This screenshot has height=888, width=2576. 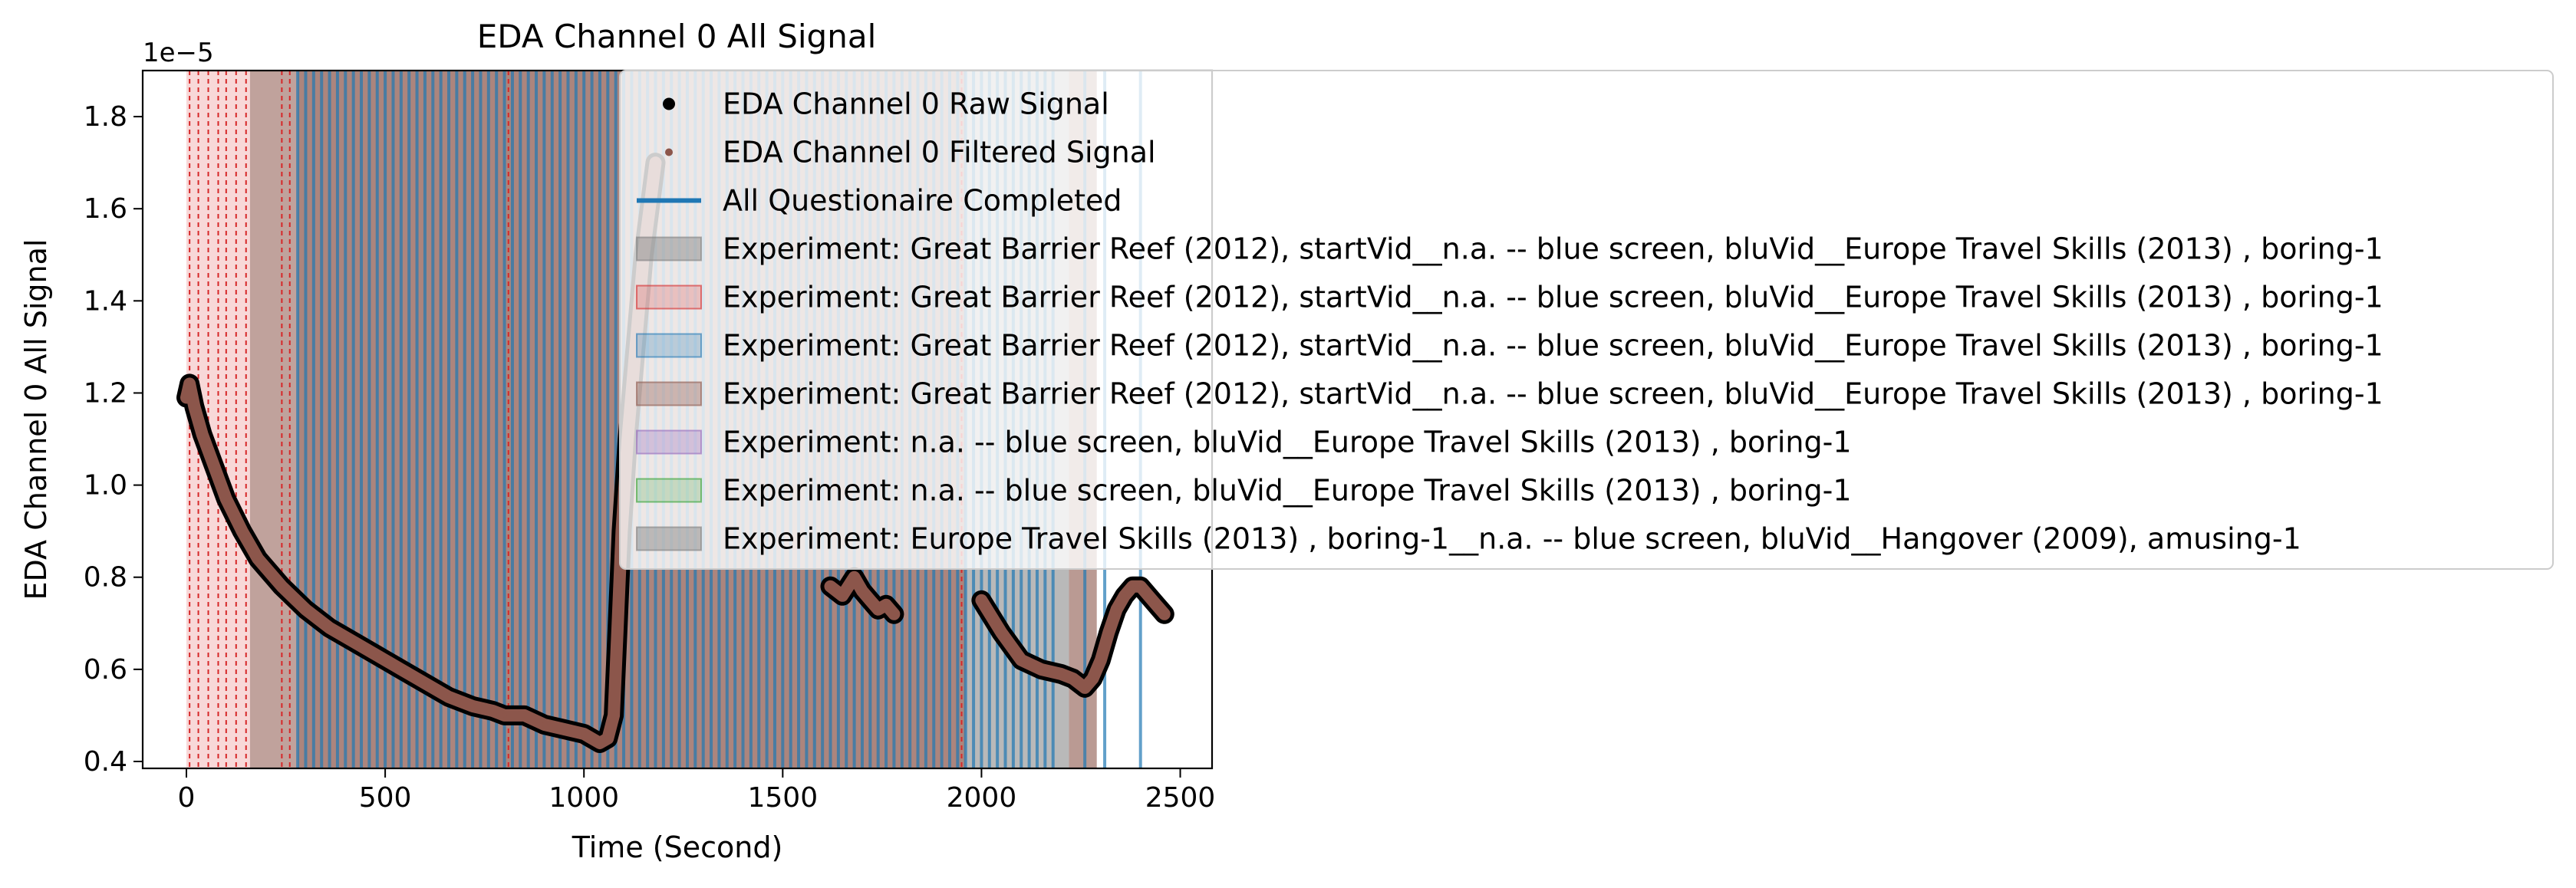 I want to click on x-axis-label: Time (Second), so click(x=677, y=847).